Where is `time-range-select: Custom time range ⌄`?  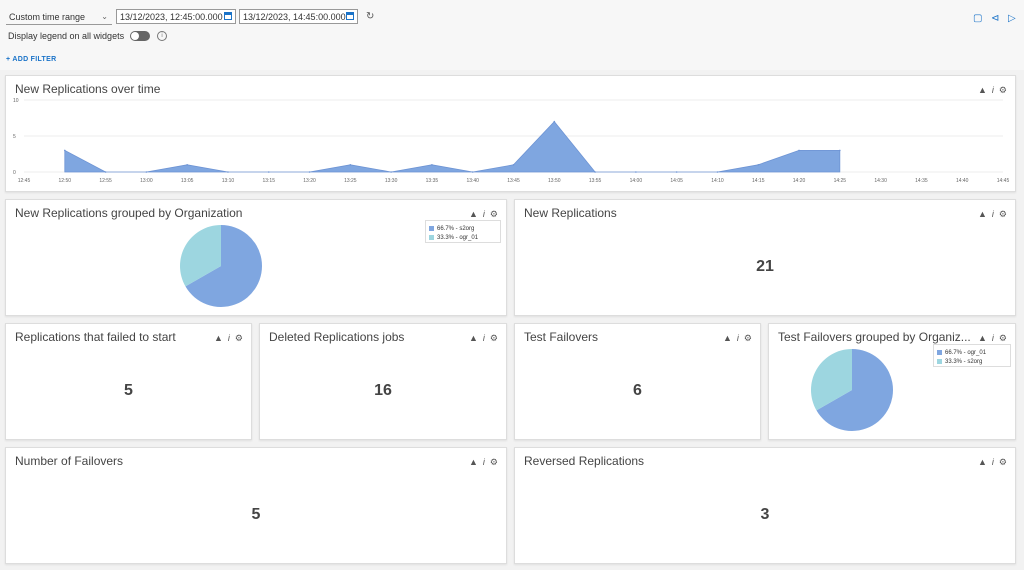
time-range-select: Custom time range ⌄ is located at coordinates (59, 17).